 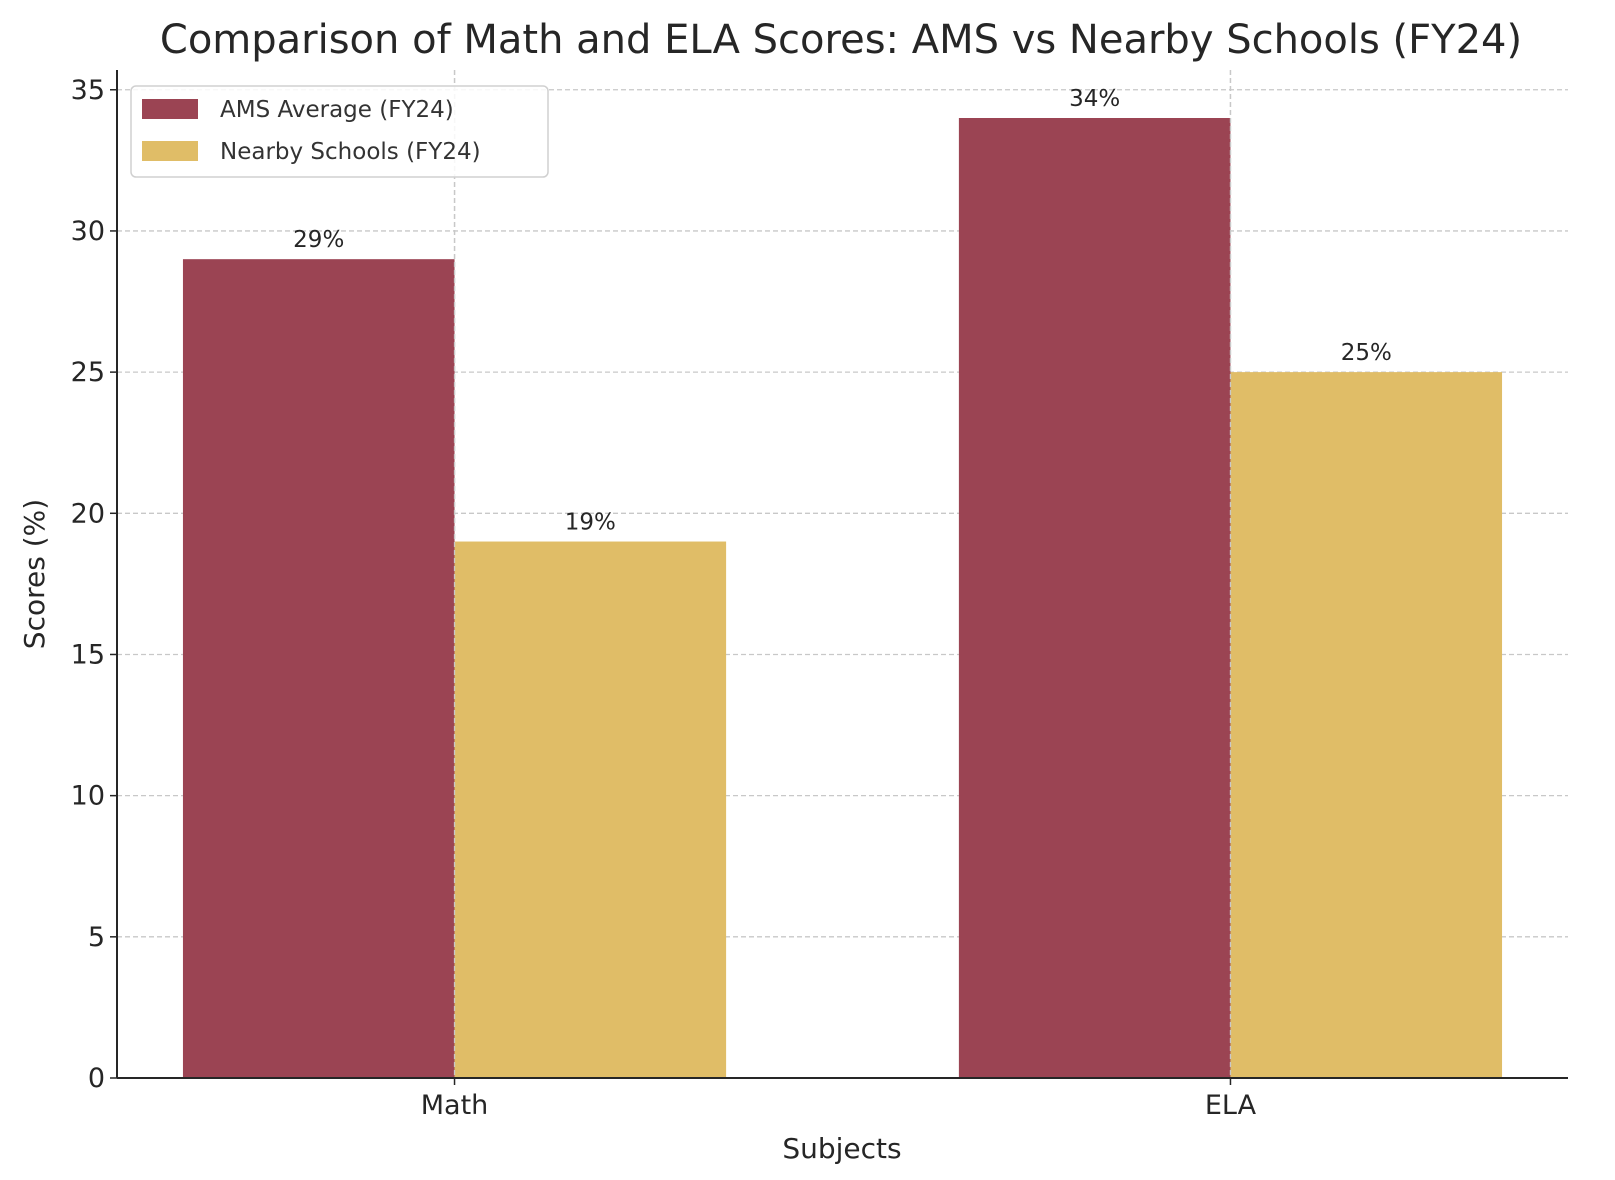 What do you see at coordinates (88, 231) in the screenshot?
I see `y-tick-label: 30` at bounding box center [88, 231].